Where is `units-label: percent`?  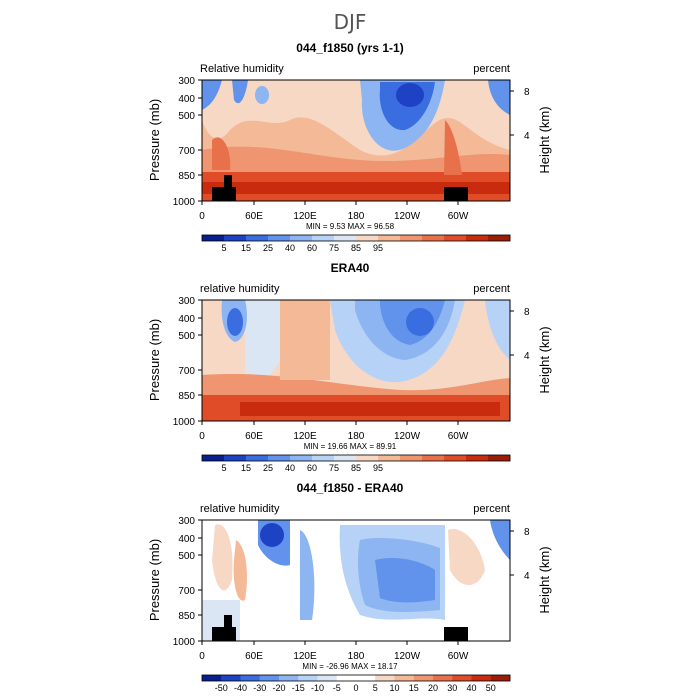
units-label: percent is located at coordinates (491, 509).